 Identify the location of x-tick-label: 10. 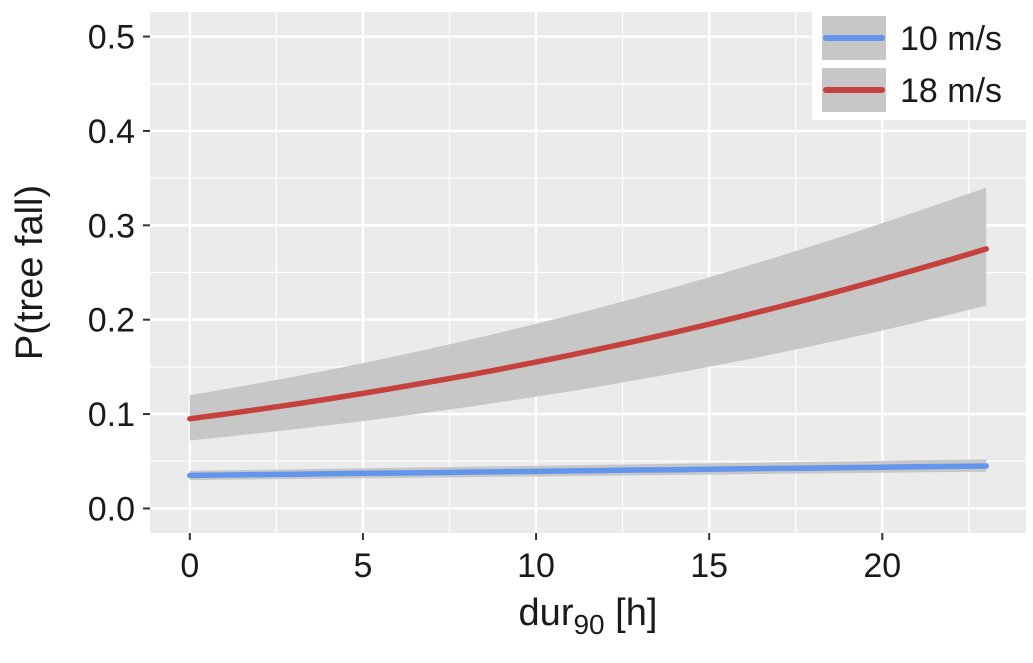
(536, 566).